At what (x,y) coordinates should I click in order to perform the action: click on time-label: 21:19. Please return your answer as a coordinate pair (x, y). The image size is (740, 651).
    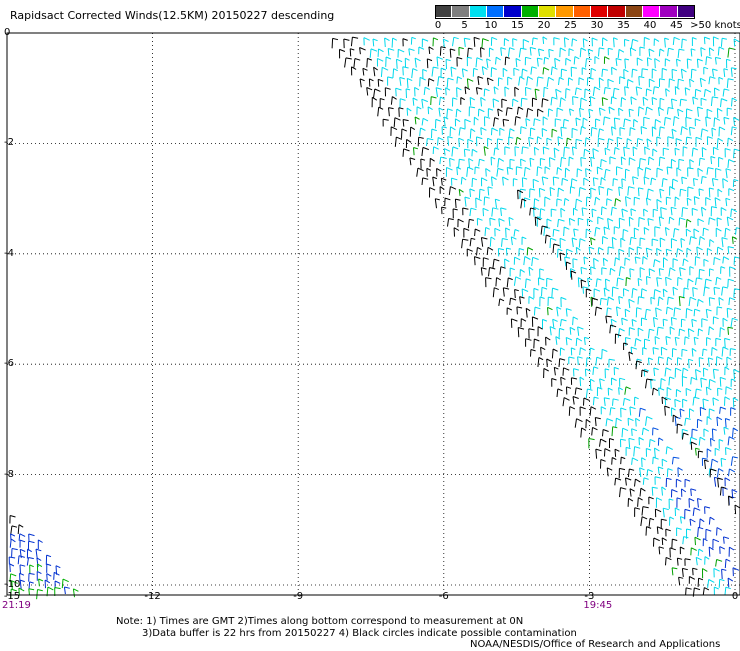
    Looking at the image, I should click on (16, 606).